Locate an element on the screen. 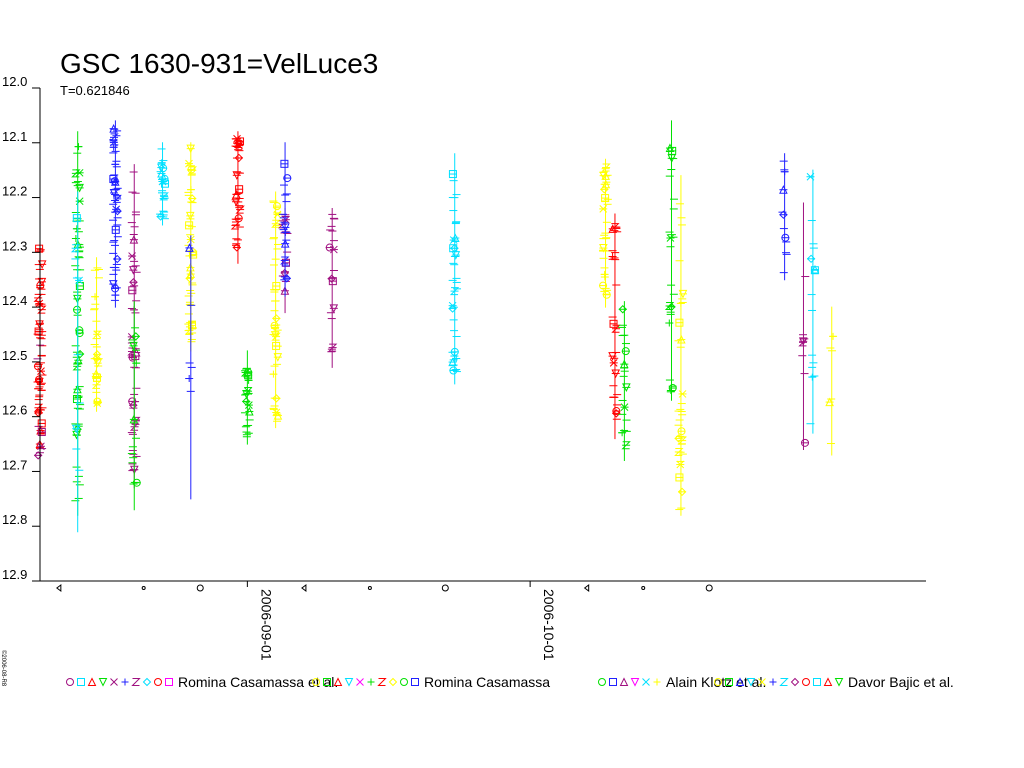 This screenshot has width=1024, height=768. y-tick-label: 12.0 is located at coordinates (14, 81).